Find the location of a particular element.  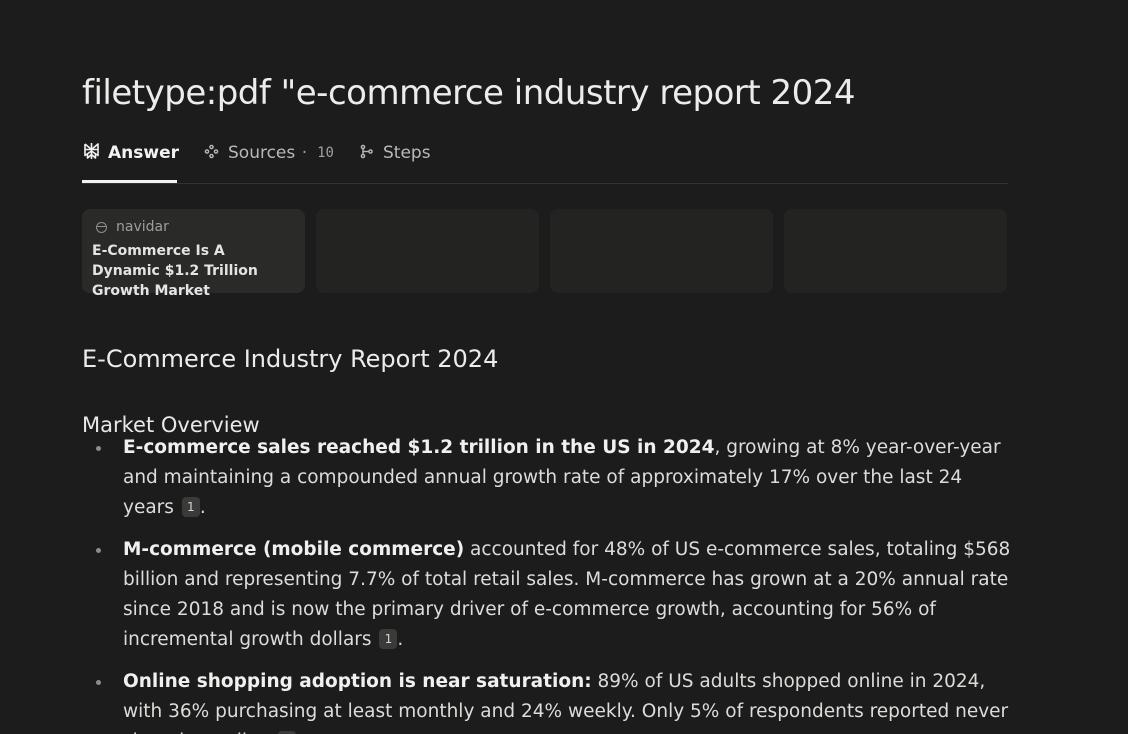

tab-answer-label: Answer is located at coordinates (143, 153).